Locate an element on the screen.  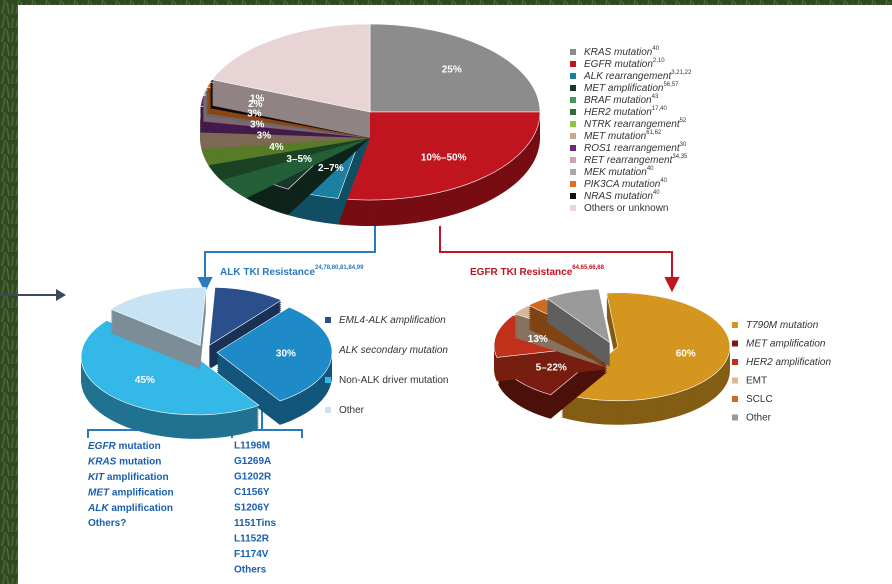
legend-name: BRAF mutation is located at coordinates (618, 100).